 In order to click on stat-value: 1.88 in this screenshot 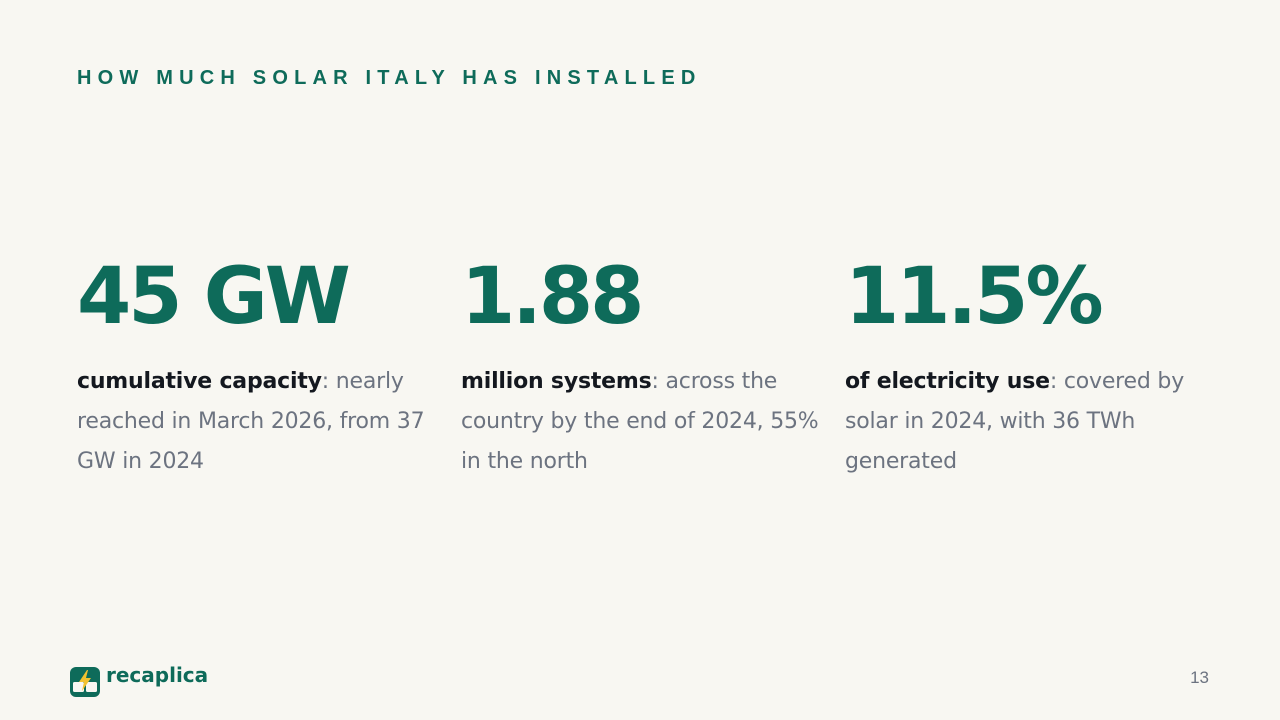, I will do `click(552, 297)`.